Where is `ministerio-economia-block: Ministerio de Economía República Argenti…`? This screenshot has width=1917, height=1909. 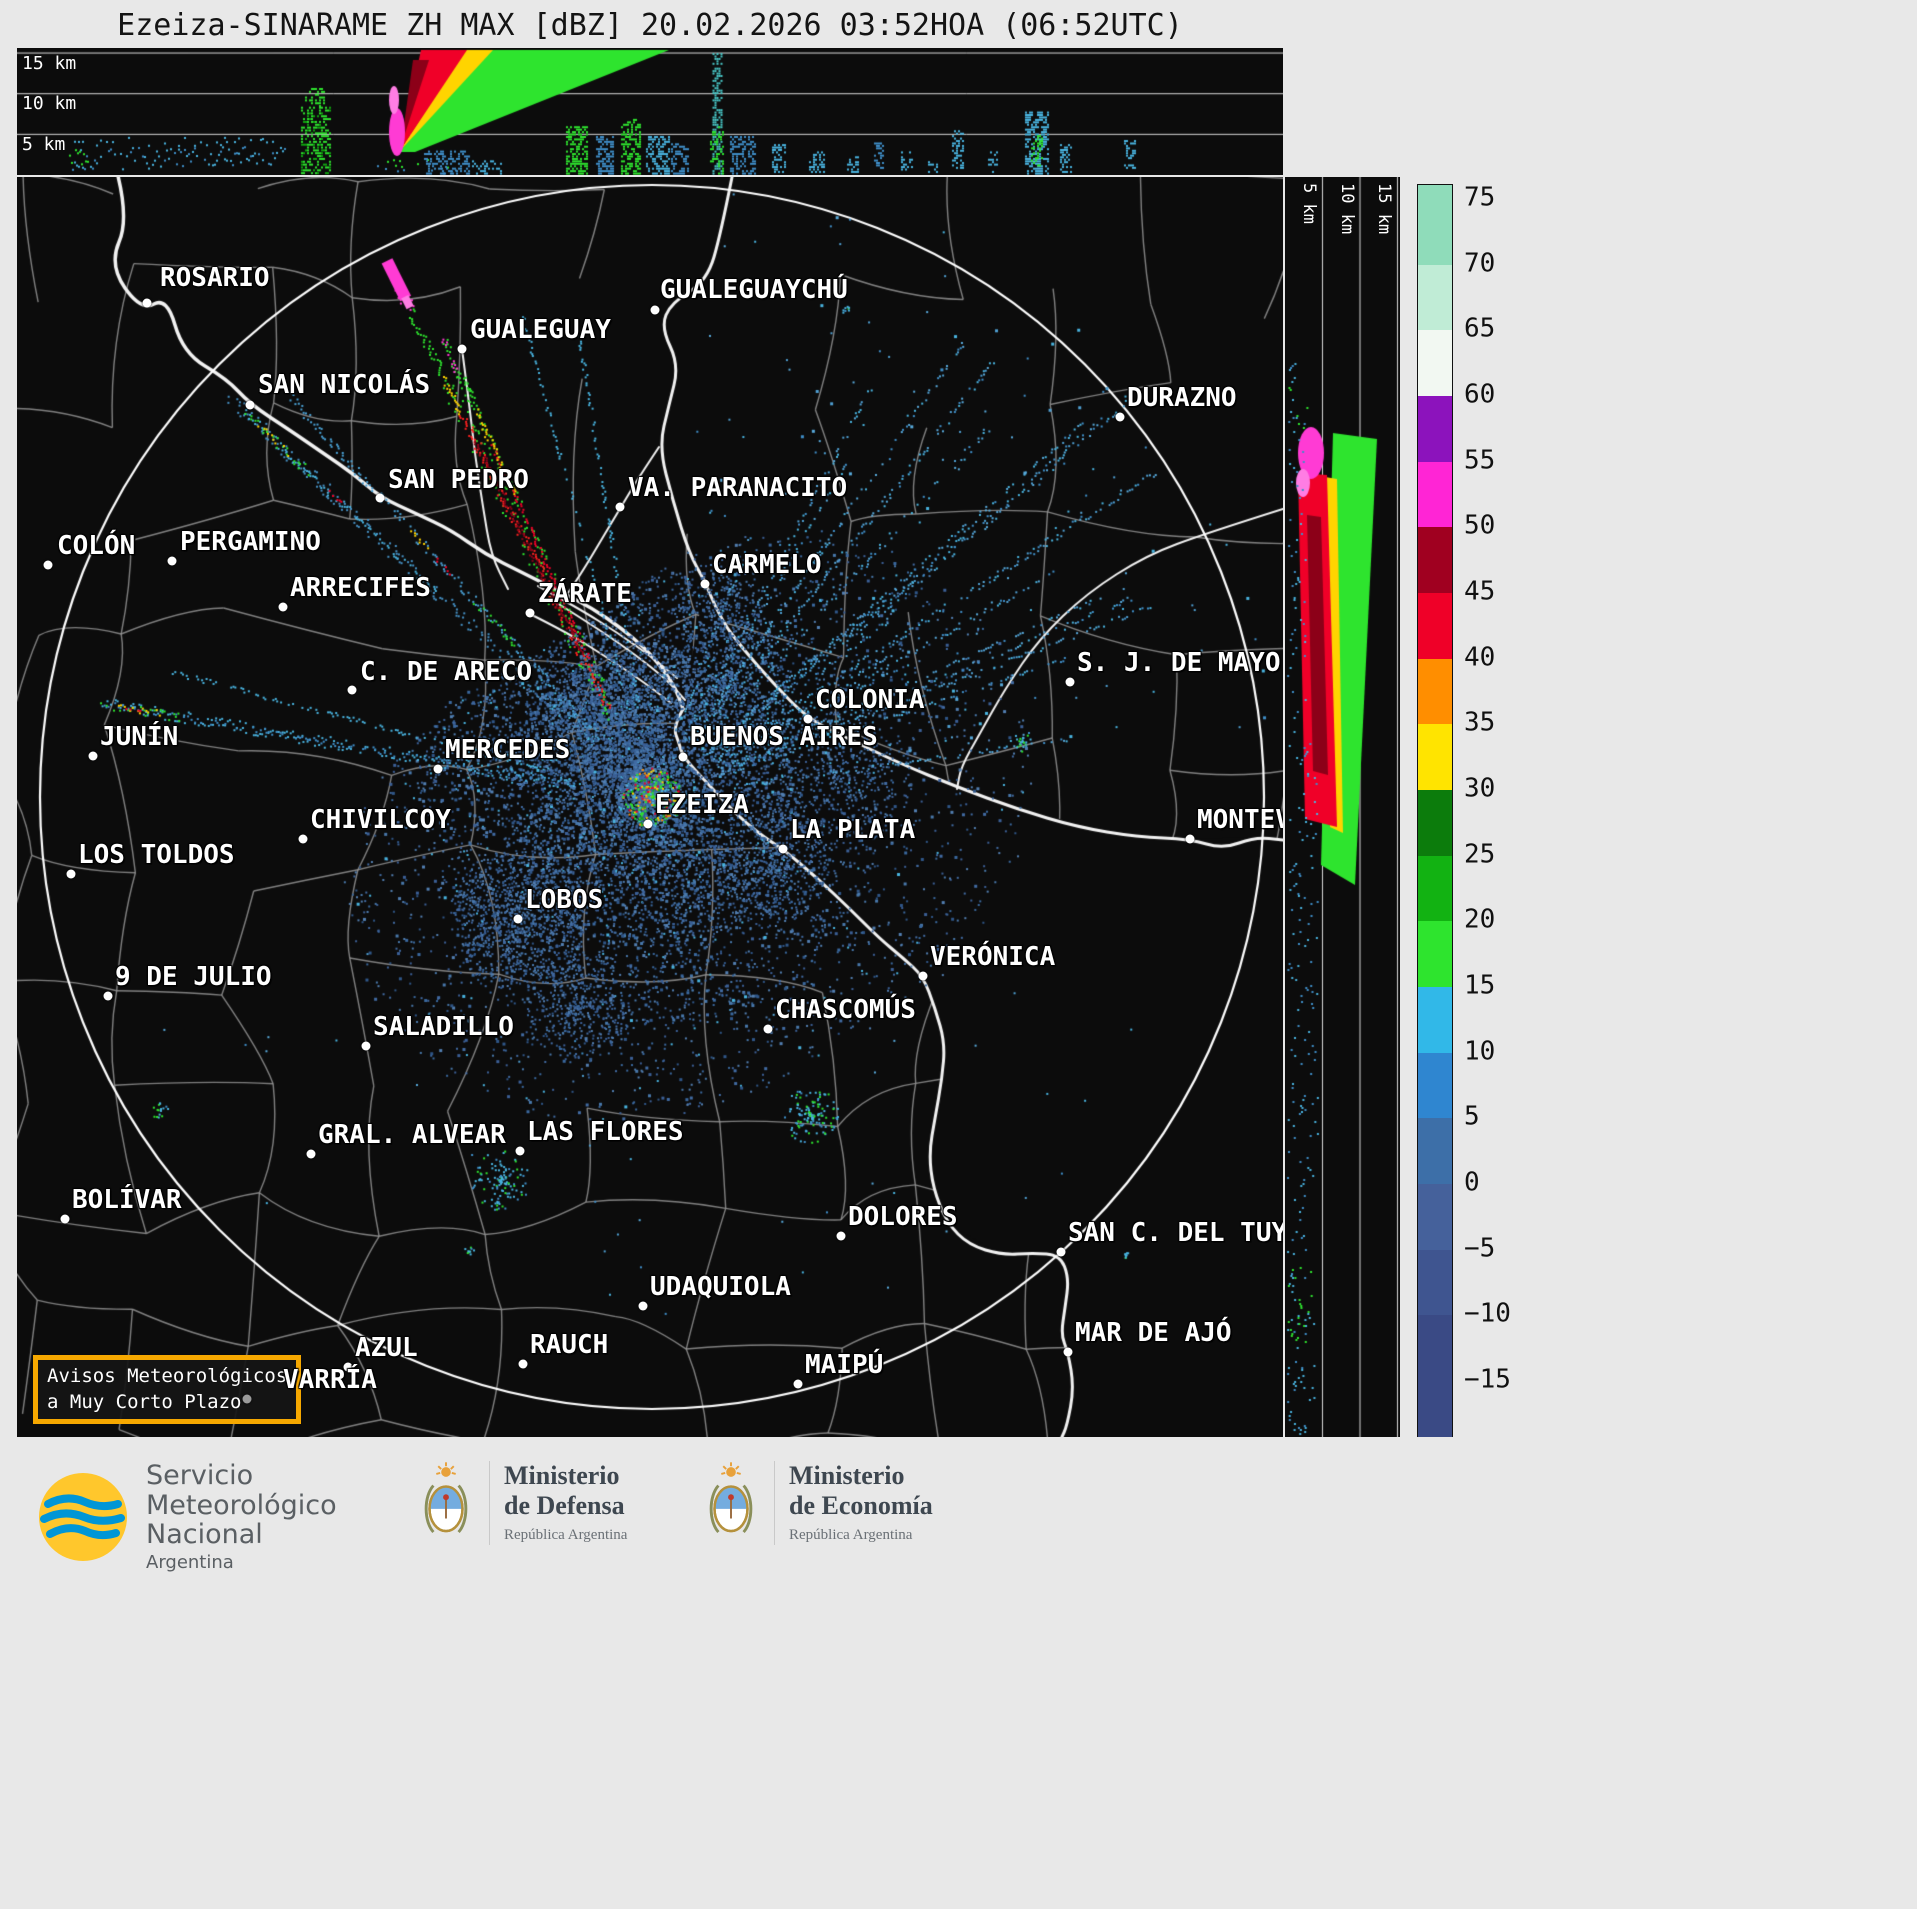
ministerio-economia-block: Ministerio de Economía República Argenti… is located at coordinates (816, 1503).